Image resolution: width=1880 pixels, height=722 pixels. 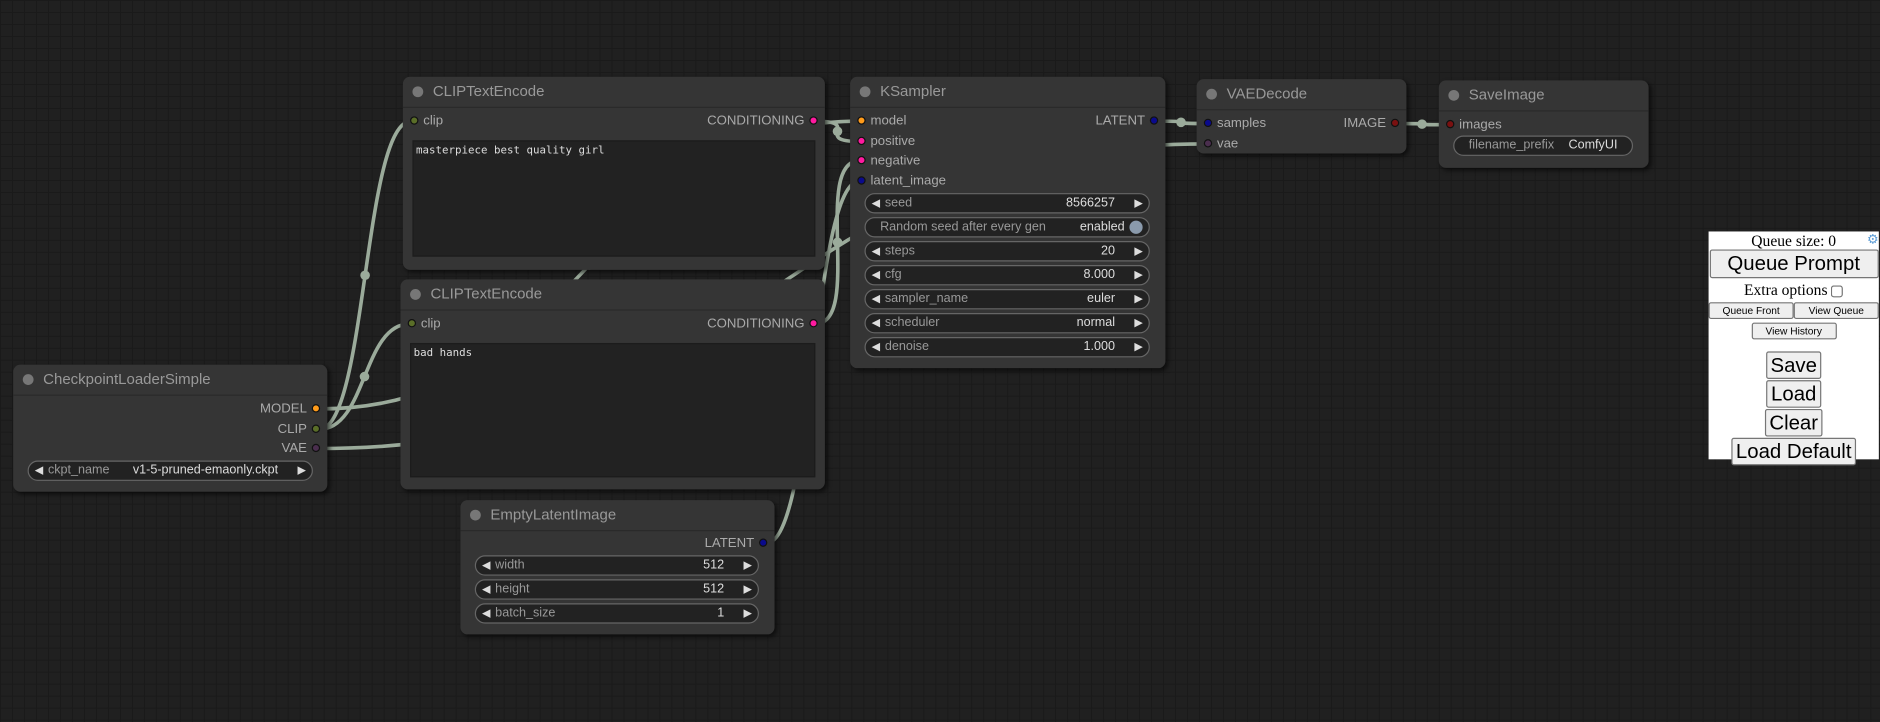 I want to click on node-title: SaveImage, so click(x=1543, y=96).